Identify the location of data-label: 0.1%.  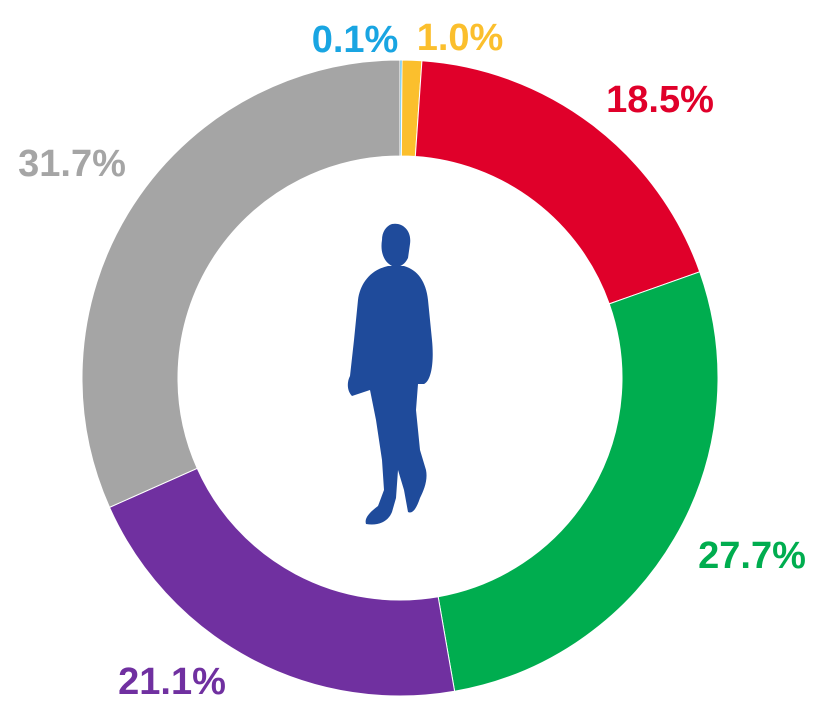
(355, 40).